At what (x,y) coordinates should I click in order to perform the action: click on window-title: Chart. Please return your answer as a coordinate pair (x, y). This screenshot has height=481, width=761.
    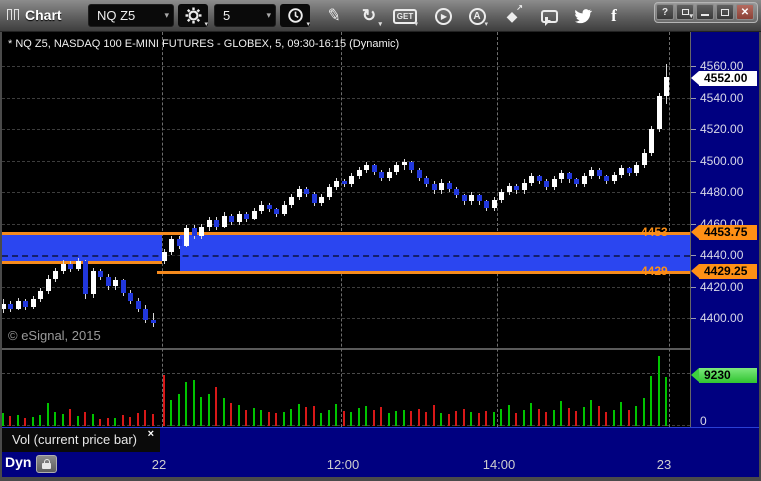
    Looking at the image, I should click on (43, 15).